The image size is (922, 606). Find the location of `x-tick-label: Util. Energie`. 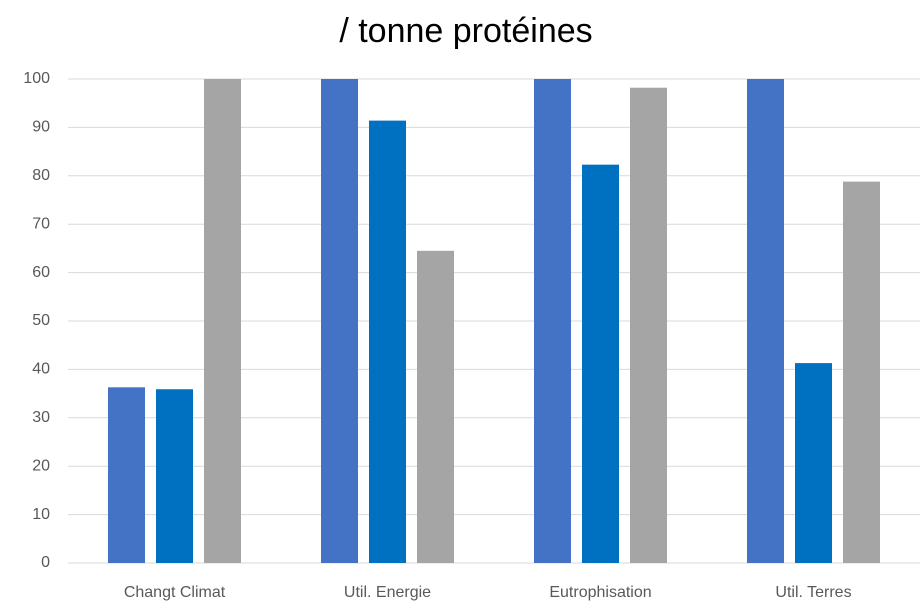

x-tick-label: Util. Energie is located at coordinates (387, 592).